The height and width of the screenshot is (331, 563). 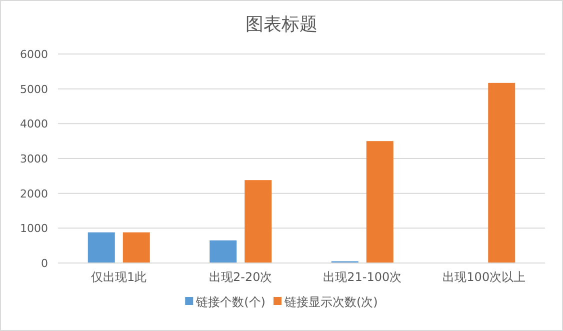 I want to click on legend-label: 链接显示次数(次), so click(x=331, y=302).